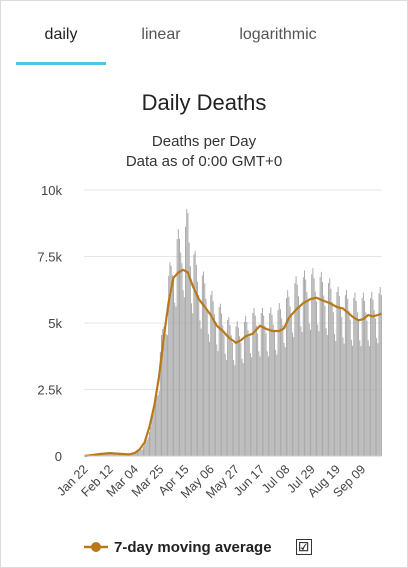  What do you see at coordinates (204, 141) in the screenshot?
I see `chart-subtitle-line-1: Deaths per Day` at bounding box center [204, 141].